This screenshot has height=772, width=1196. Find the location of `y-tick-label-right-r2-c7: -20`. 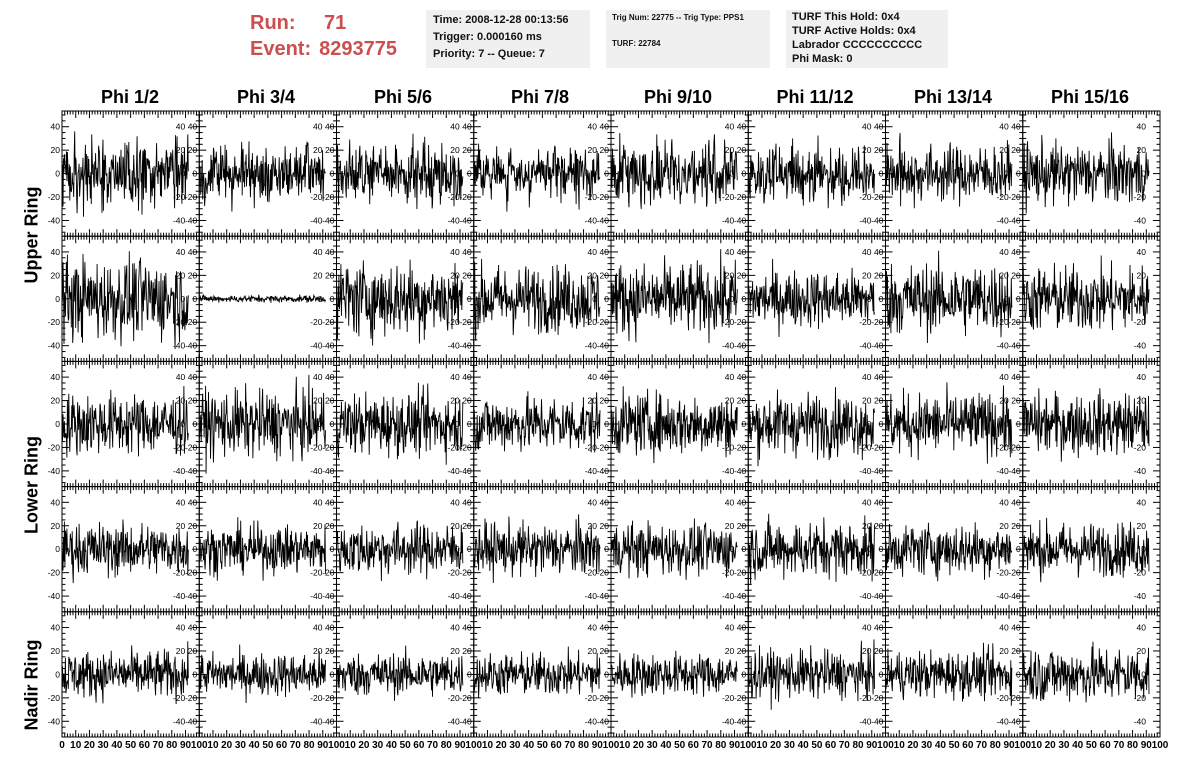

y-tick-label-right-r2-c7: -20 is located at coordinates (1002, 322).